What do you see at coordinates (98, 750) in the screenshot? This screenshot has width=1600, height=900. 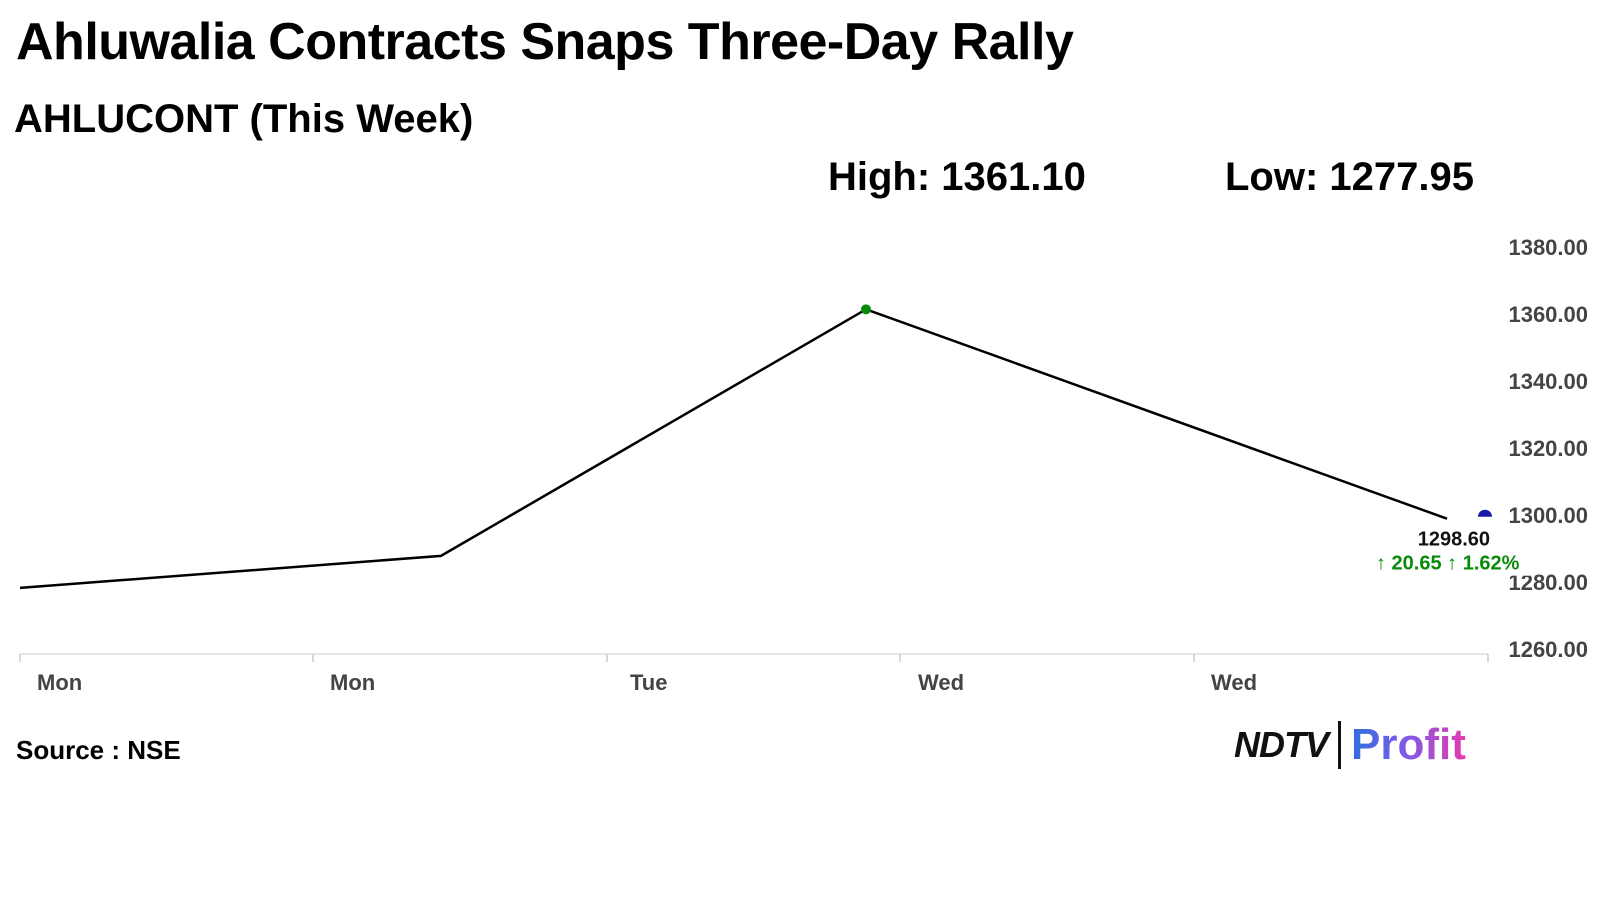 I see `source-label: Source : NSE` at bounding box center [98, 750].